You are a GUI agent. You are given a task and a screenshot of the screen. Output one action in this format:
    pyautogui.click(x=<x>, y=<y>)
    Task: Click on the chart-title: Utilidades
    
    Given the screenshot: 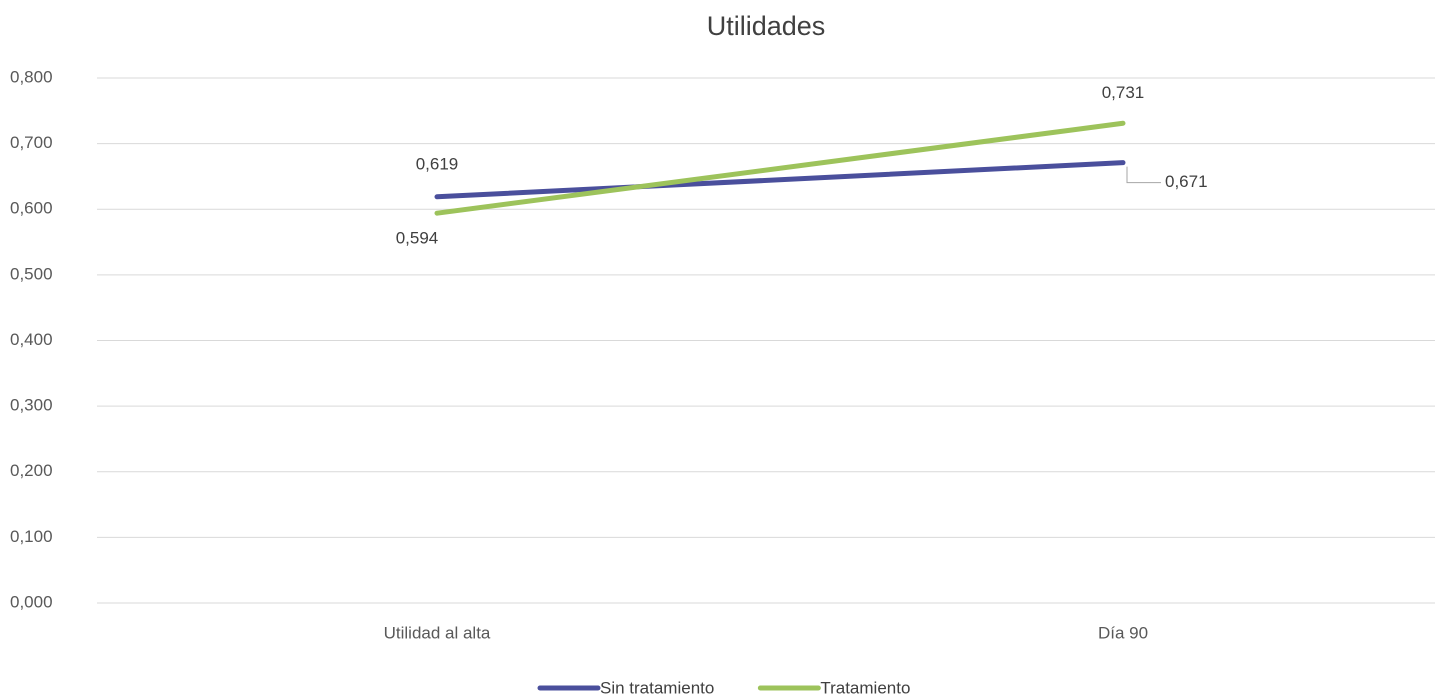 What is the action you would take?
    pyautogui.click(x=766, y=26)
    